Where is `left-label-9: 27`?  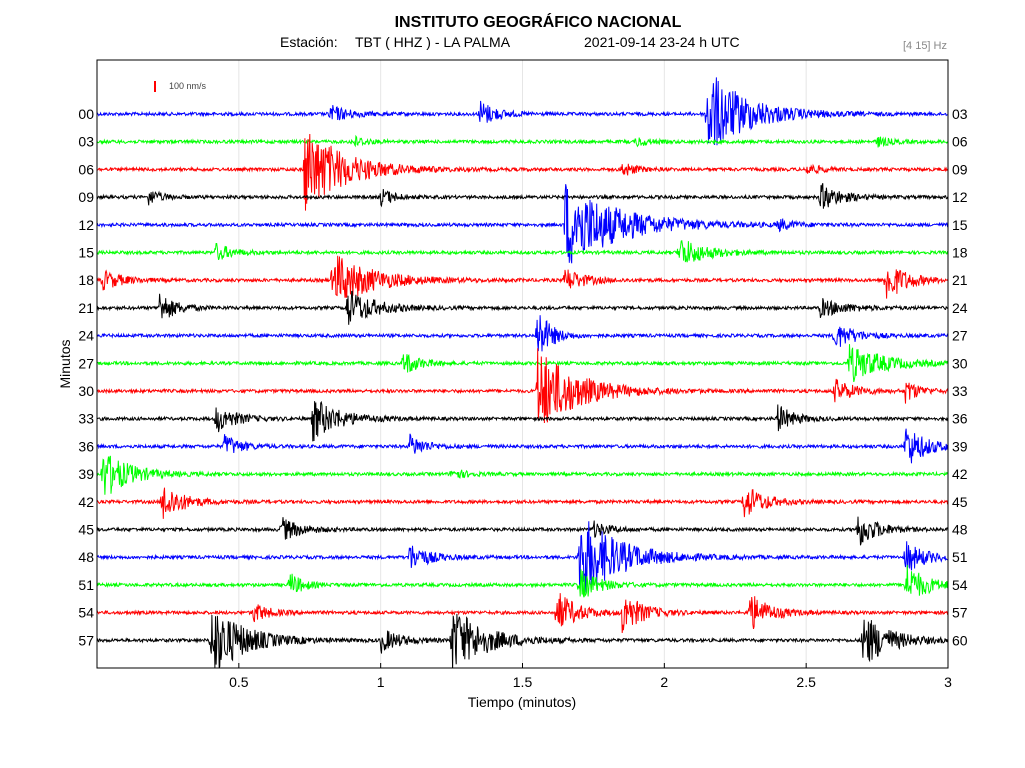 left-label-9: 27 is located at coordinates (86, 363).